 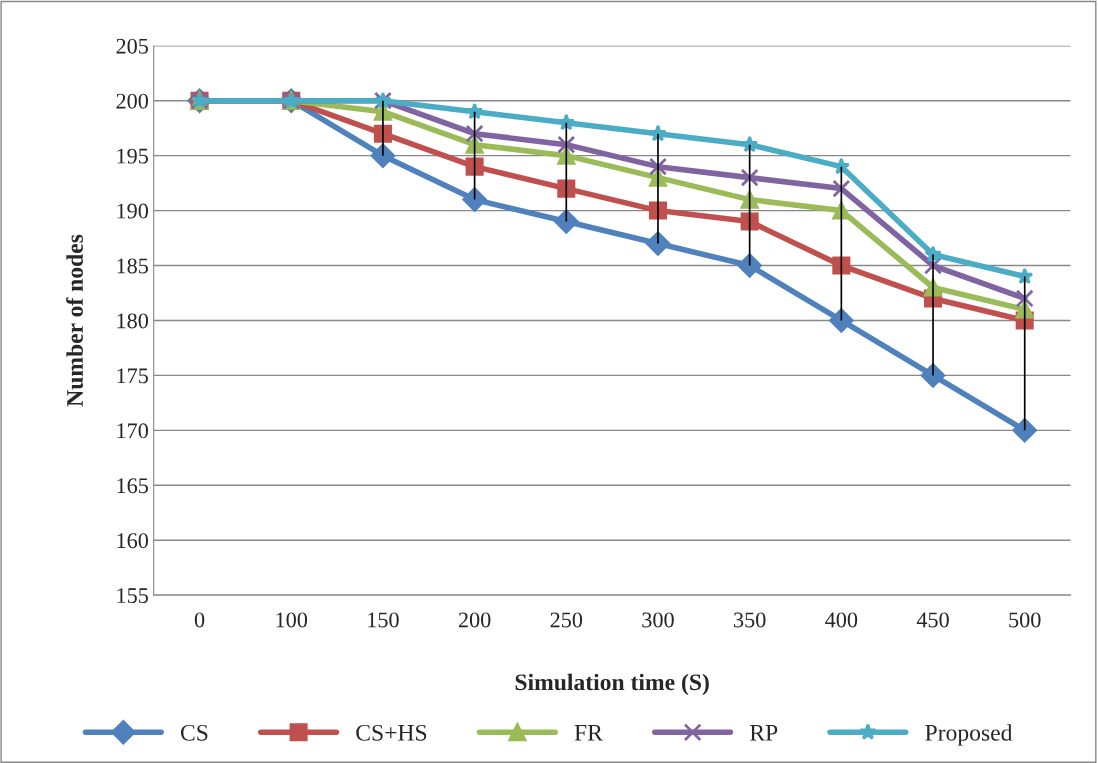 I want to click on y-tick-label: 165, so click(x=132, y=486).